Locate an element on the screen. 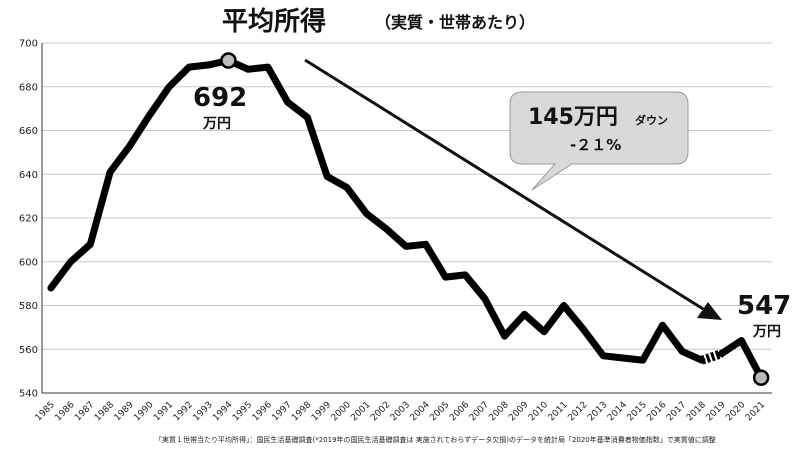 The image size is (800, 450). missing-data-segment is located at coordinates (712, 357).